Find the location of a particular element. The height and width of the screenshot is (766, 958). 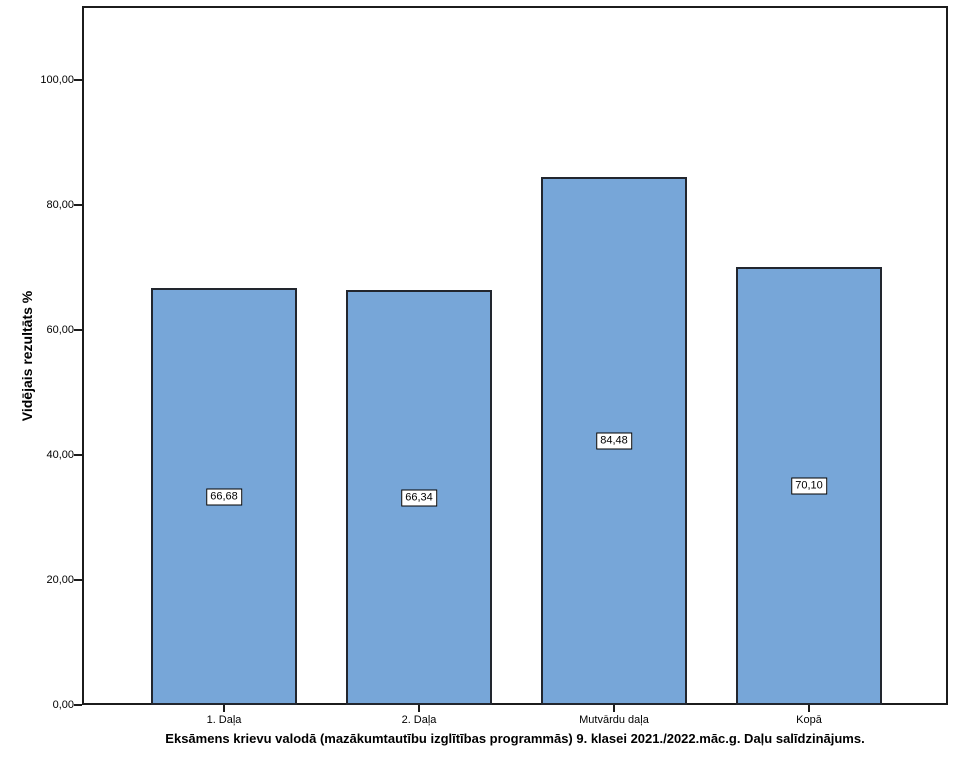

bar-value-label: 66,34 is located at coordinates (419, 497).